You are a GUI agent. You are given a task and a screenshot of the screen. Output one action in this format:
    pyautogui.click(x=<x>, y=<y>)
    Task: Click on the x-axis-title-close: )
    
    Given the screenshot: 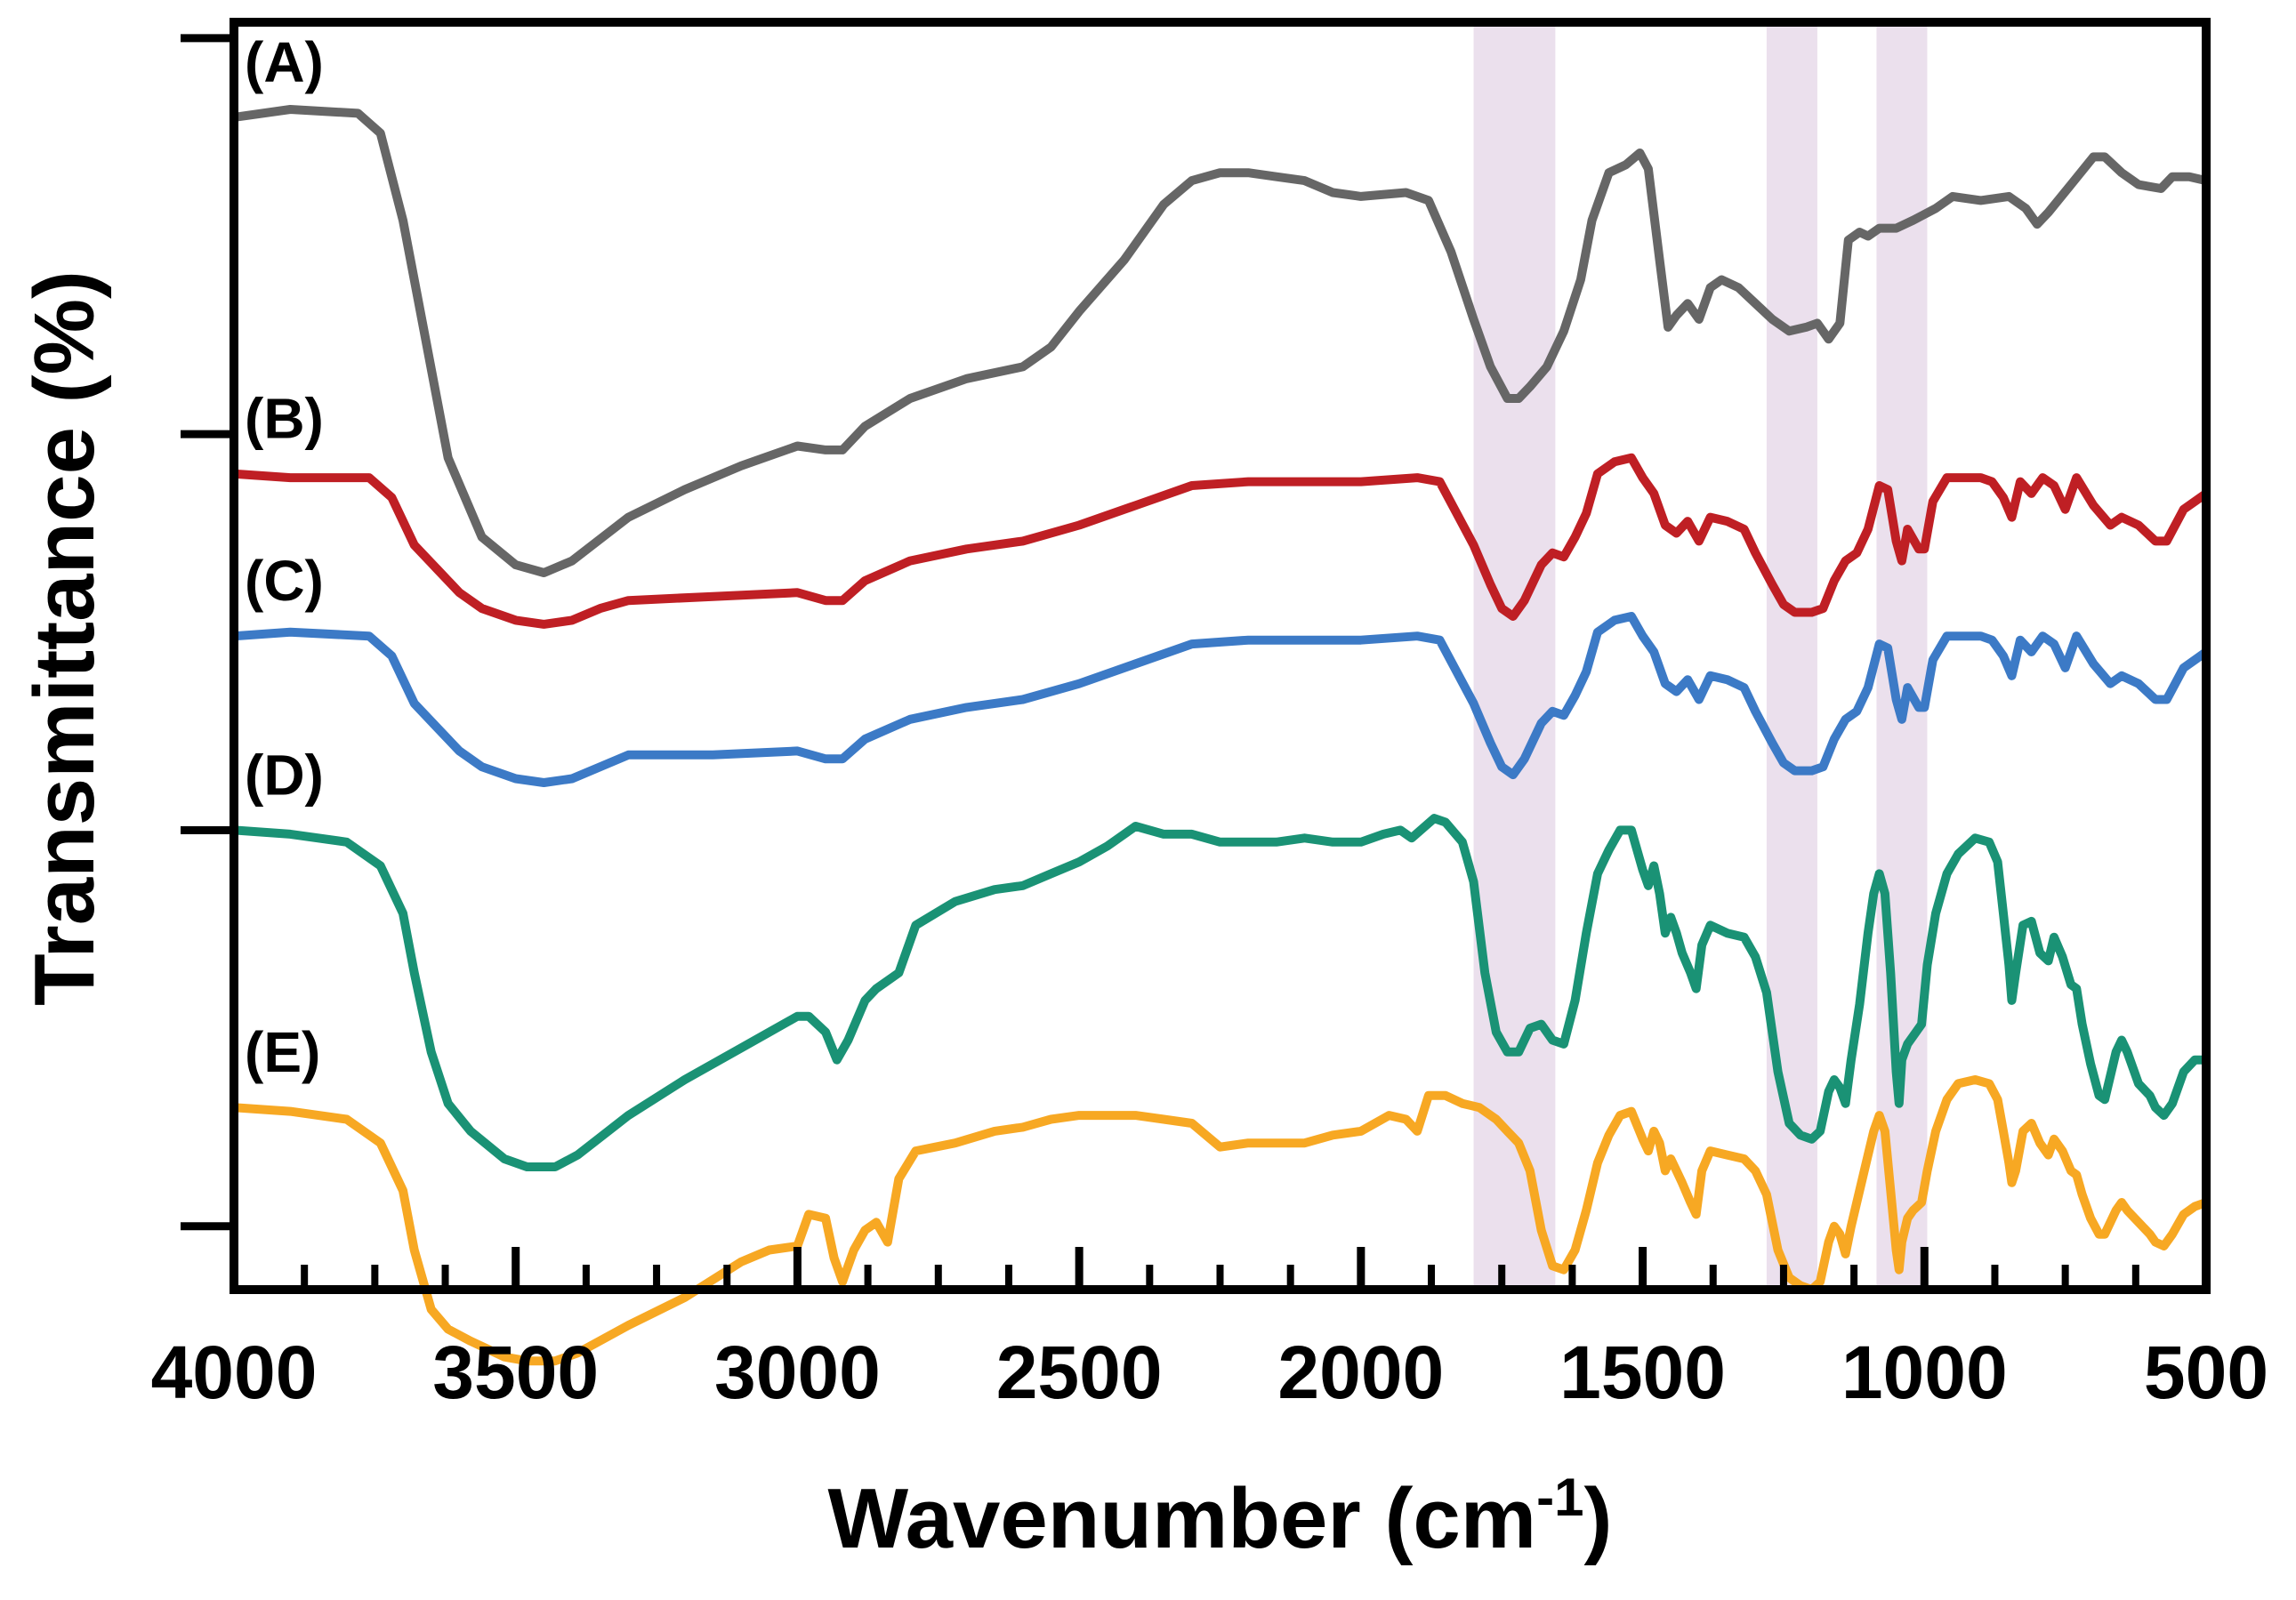 What is the action you would take?
    pyautogui.click(x=1598, y=1518)
    